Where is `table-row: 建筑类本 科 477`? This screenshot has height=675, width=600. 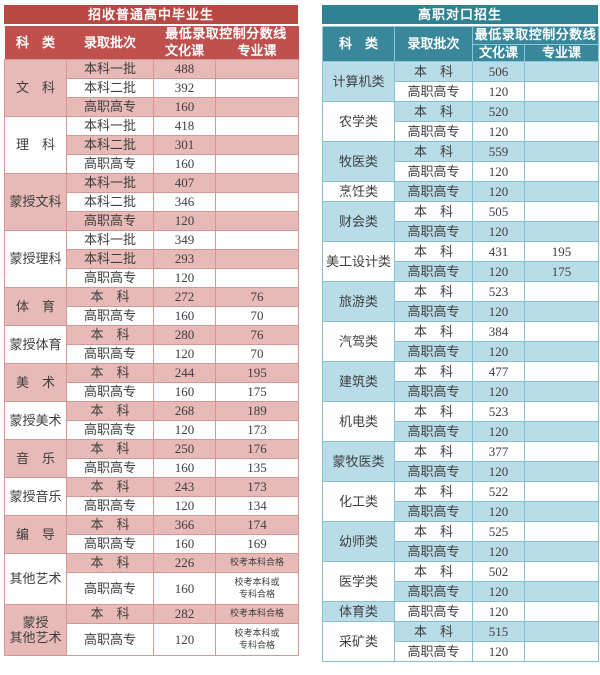
table-row: 建筑类本 科 477 is located at coordinates (461, 382).